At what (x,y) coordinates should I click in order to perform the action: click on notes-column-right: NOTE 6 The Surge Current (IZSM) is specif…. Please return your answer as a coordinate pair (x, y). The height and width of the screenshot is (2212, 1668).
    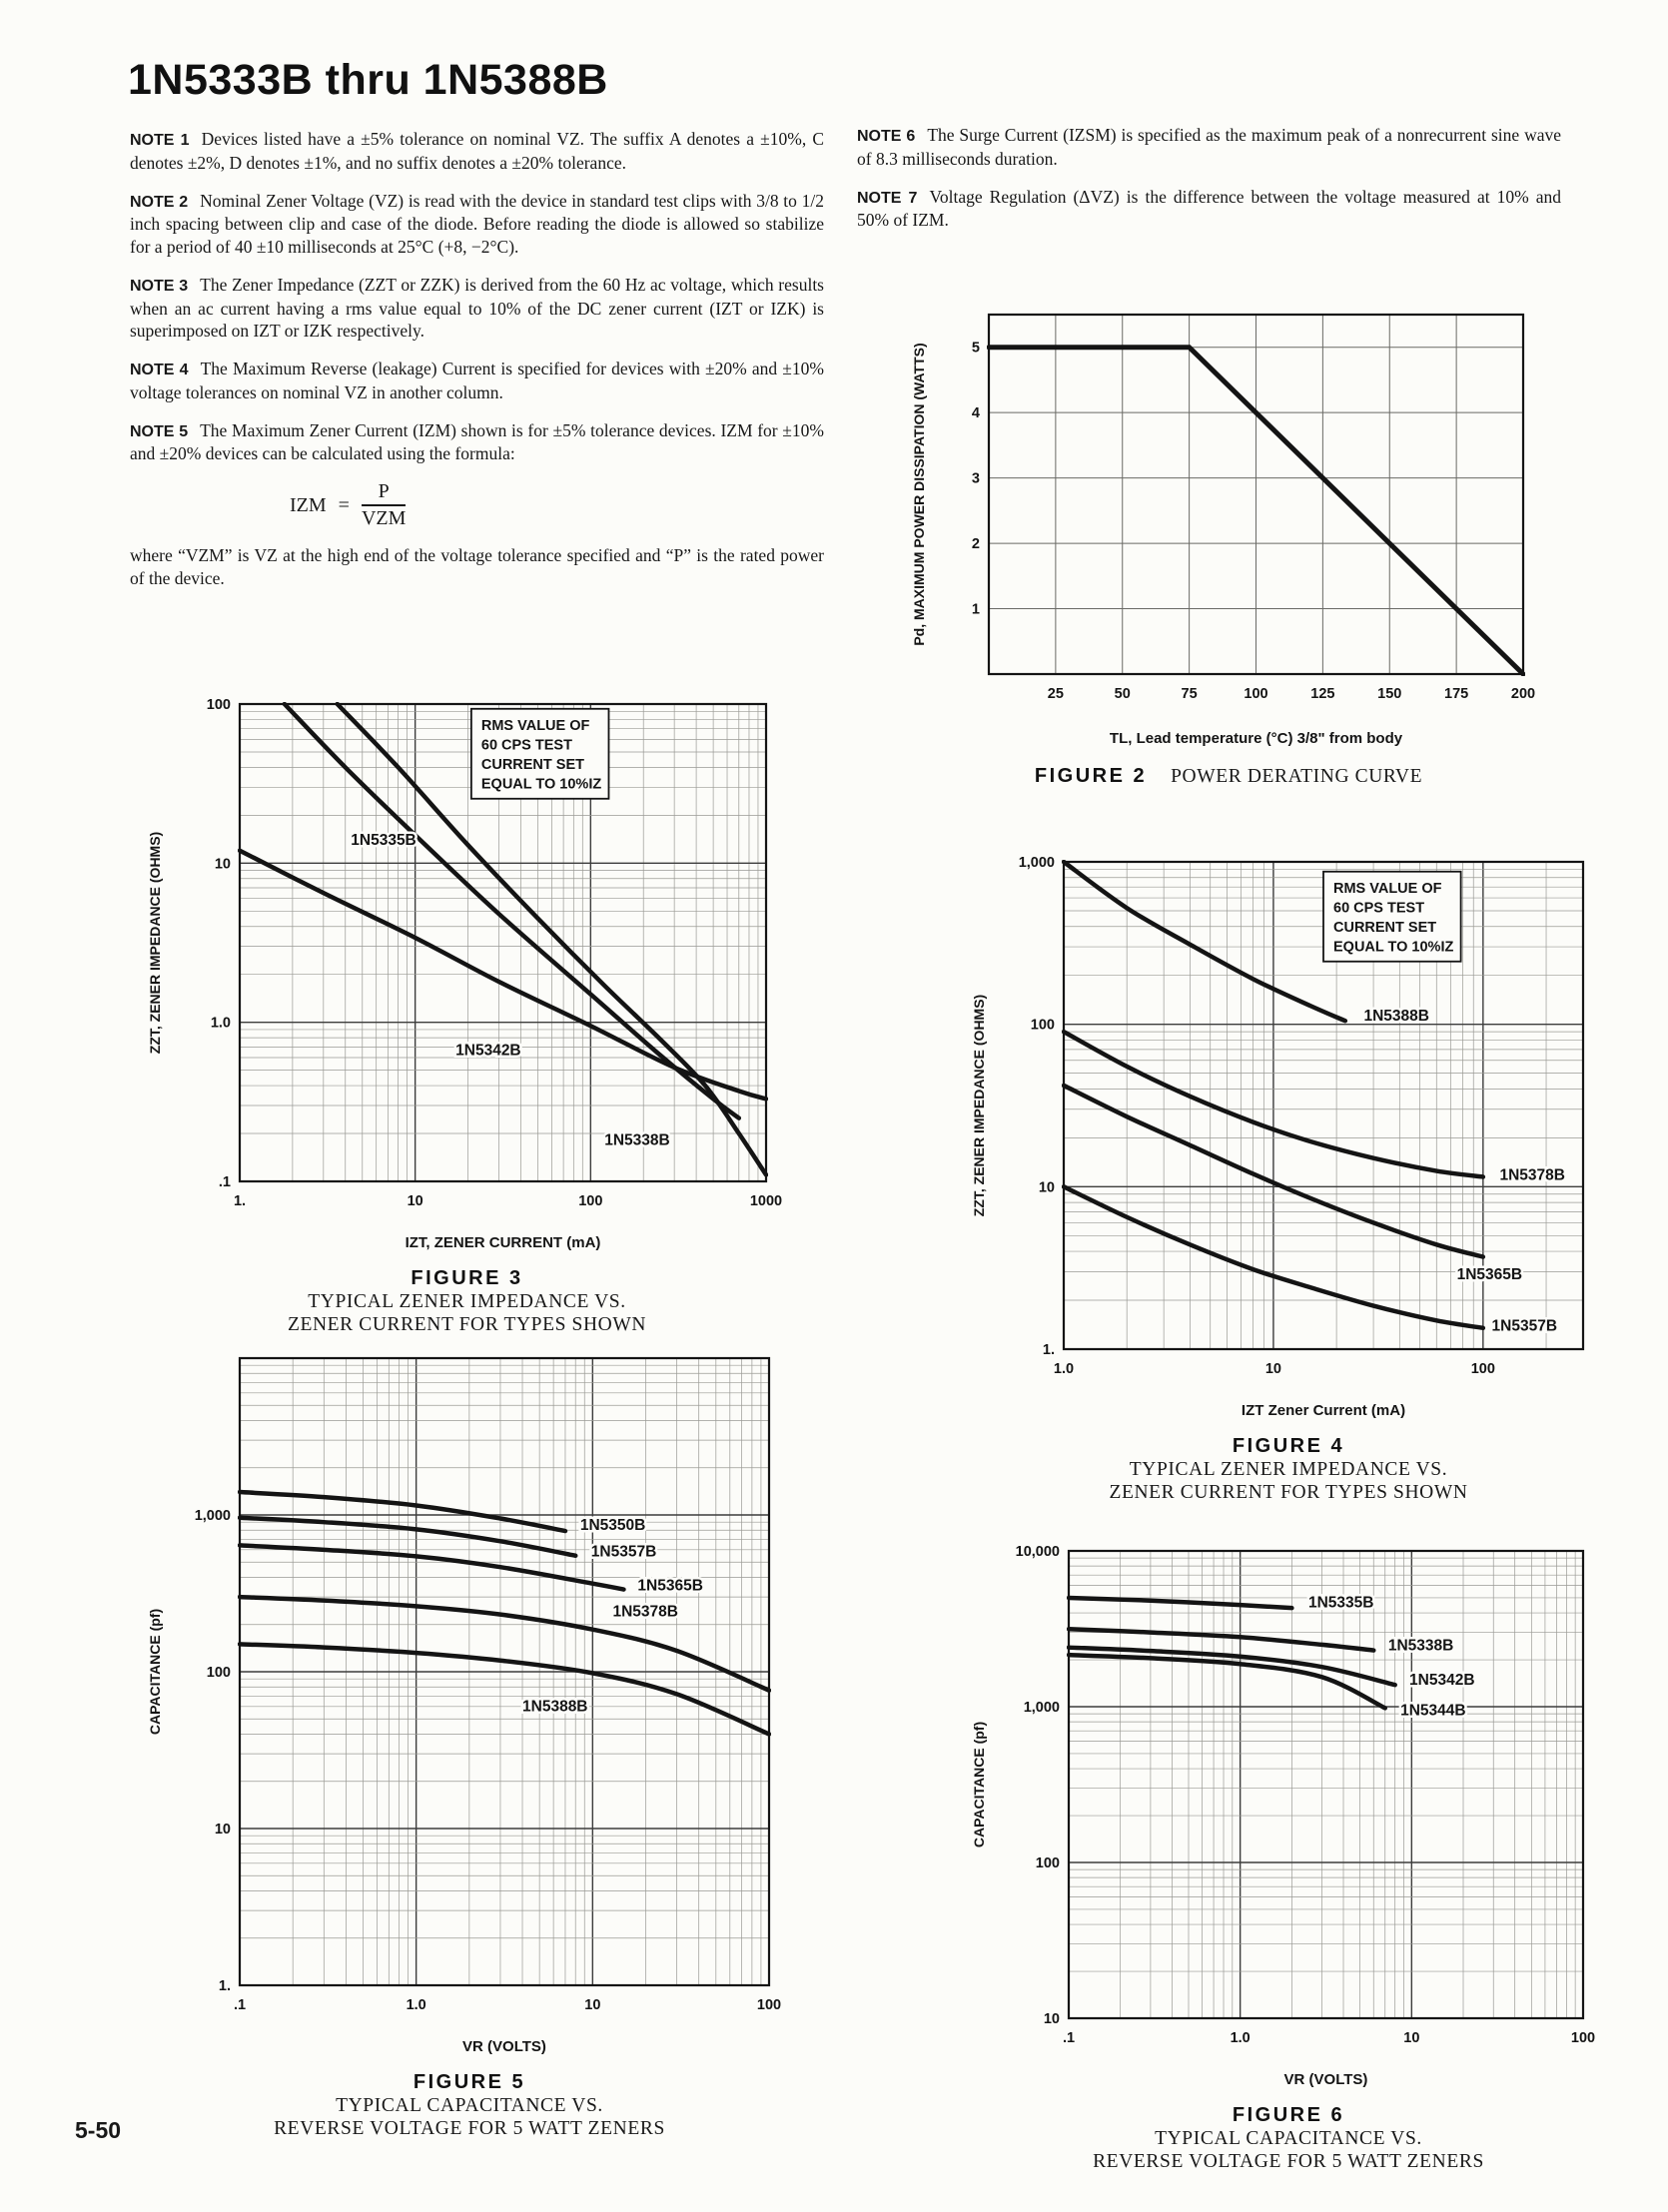
    Looking at the image, I should click on (1209, 185).